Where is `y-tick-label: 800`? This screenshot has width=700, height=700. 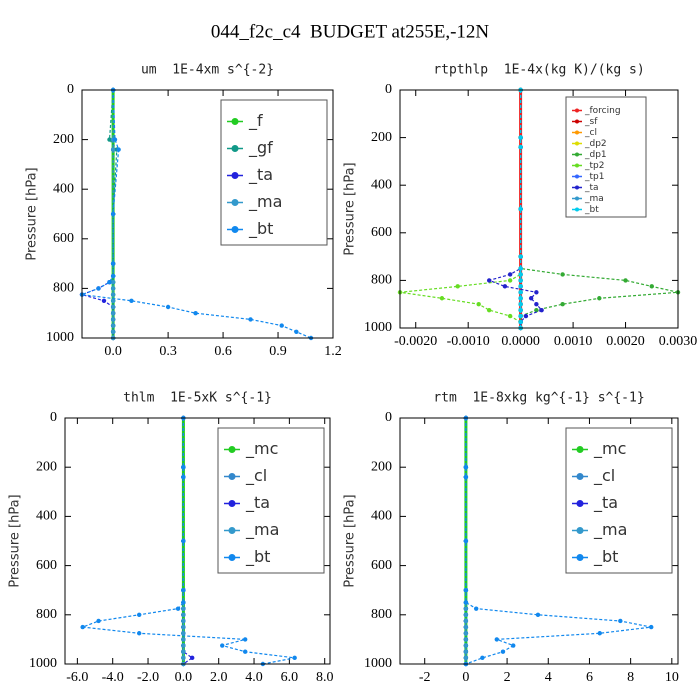
y-tick-label: 800 is located at coordinates (63, 288).